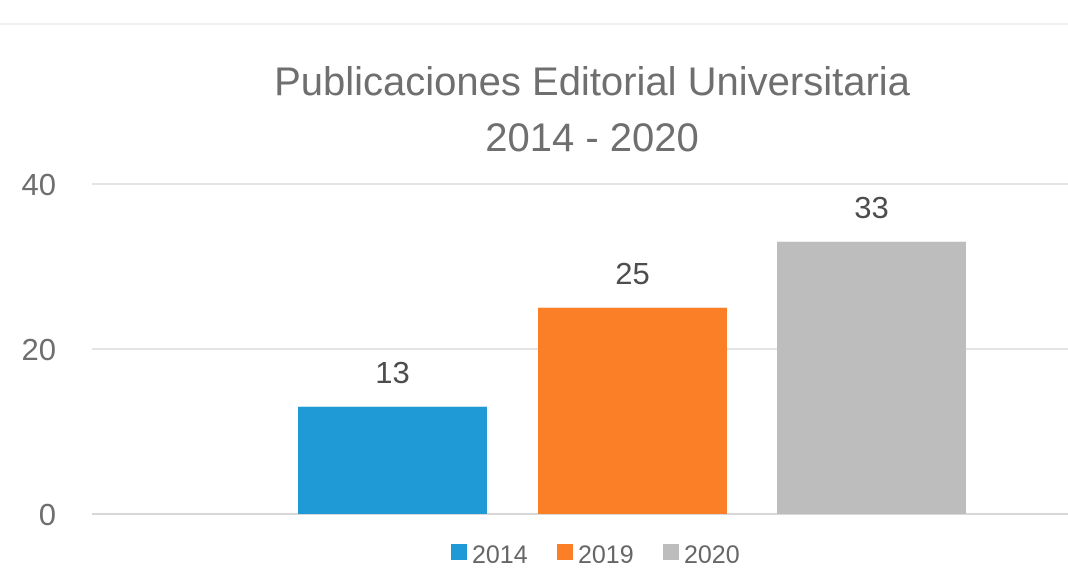 The image size is (1068, 580). I want to click on legend: 2014 2019 2020, so click(595, 555).